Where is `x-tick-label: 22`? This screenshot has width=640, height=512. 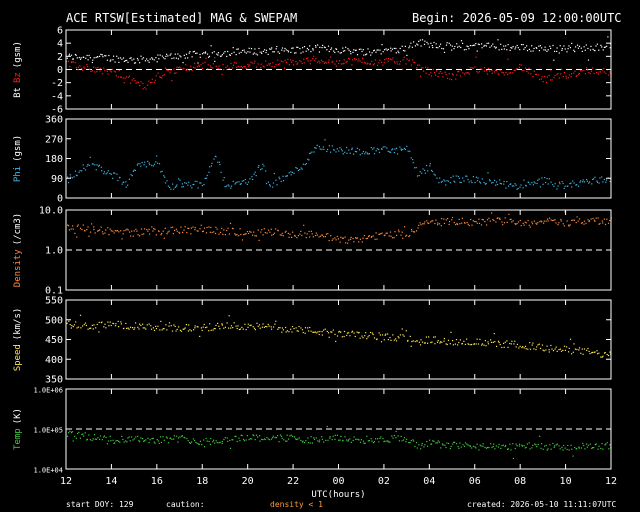 x-tick-label: 22 is located at coordinates (293, 481).